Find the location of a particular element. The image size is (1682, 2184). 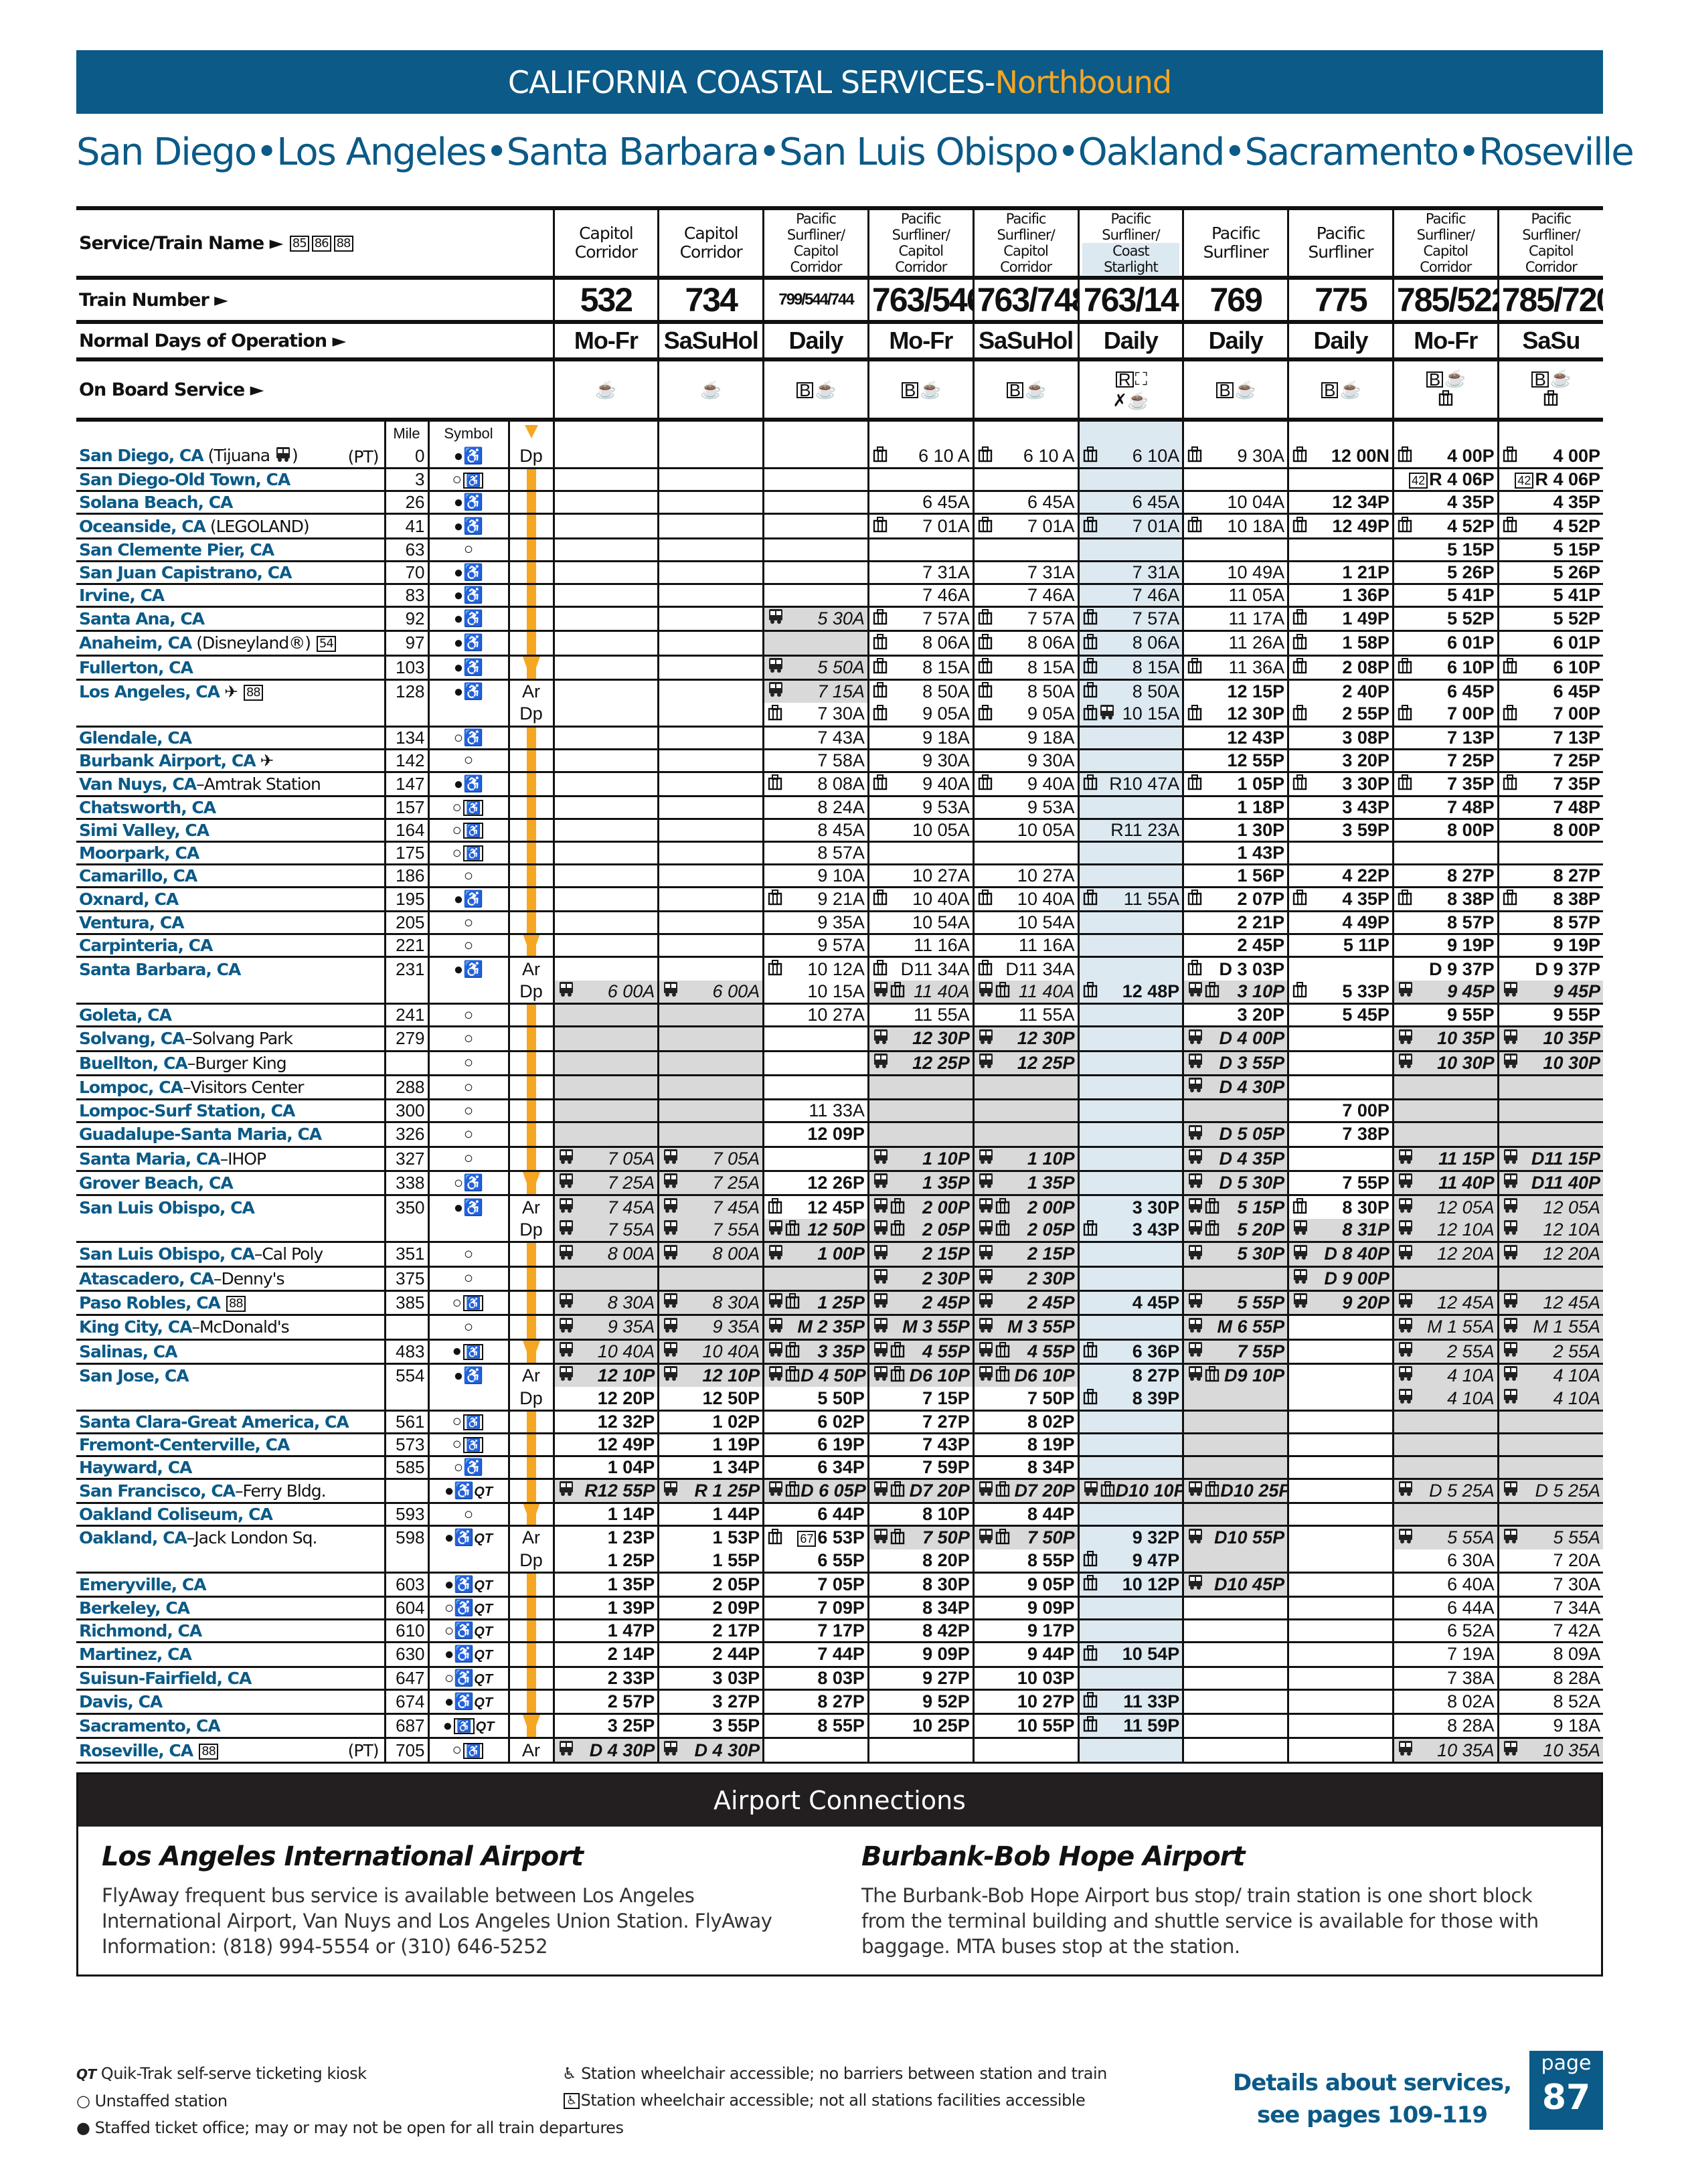

station-link: Richmond, CA is located at coordinates (140, 1631).